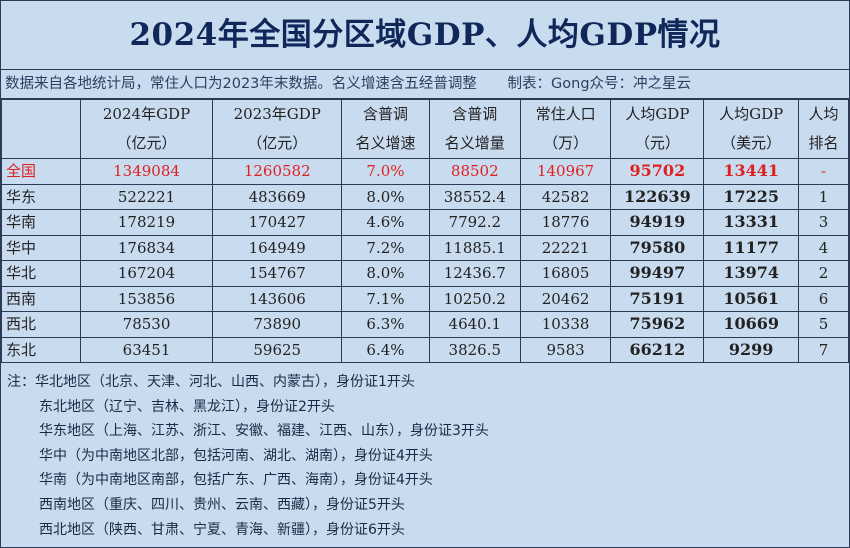  I want to click on note-line: 华东地区（上海、江苏、浙江、安徽、福建、江西、山东），身份证3开头, so click(264, 431).